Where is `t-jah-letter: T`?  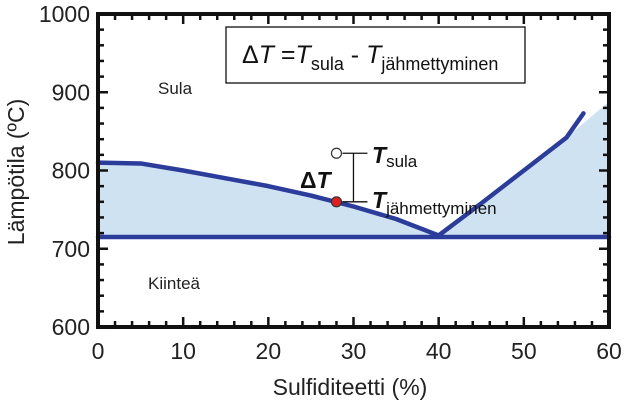 t-jah-letter: T is located at coordinates (380, 200).